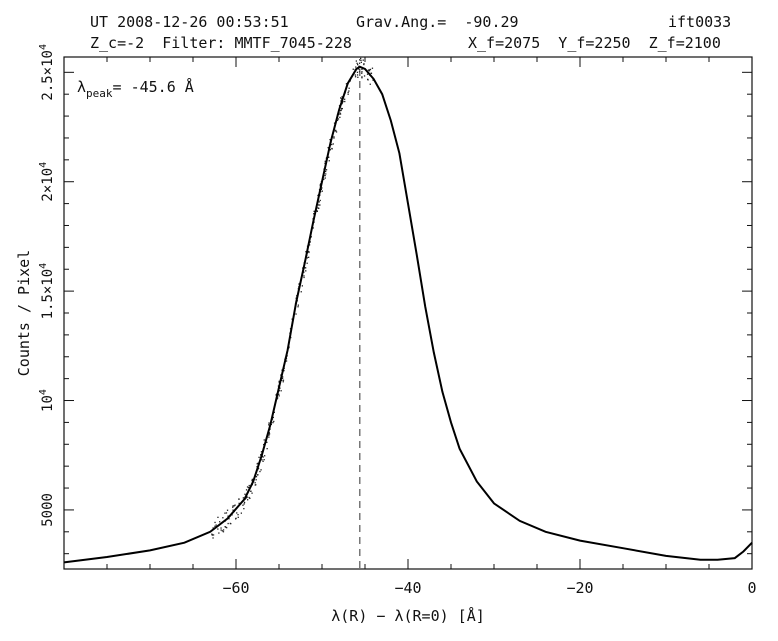 The height and width of the screenshot is (641, 778). What do you see at coordinates (47, 291) in the screenshot?
I see `y-tick-label: 1.5×104` at bounding box center [47, 291].